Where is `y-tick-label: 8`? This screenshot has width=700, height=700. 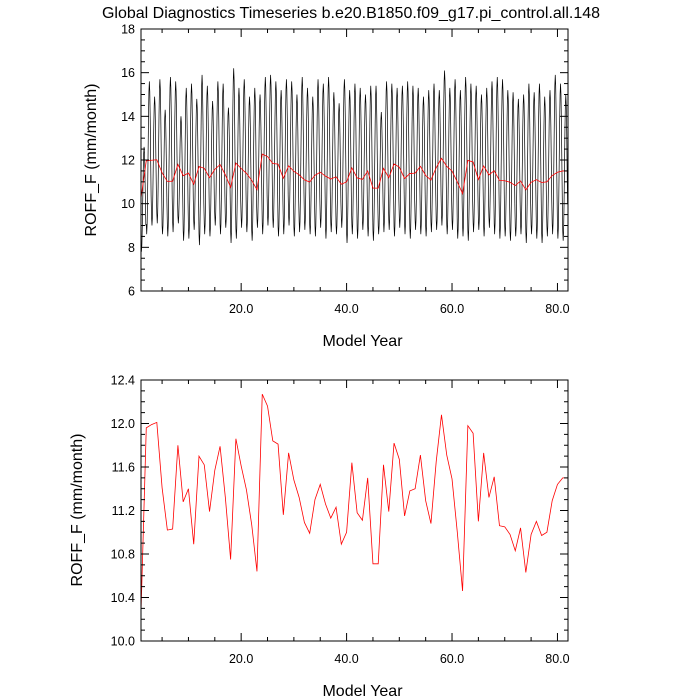 y-tick-label: 8 is located at coordinates (131, 248).